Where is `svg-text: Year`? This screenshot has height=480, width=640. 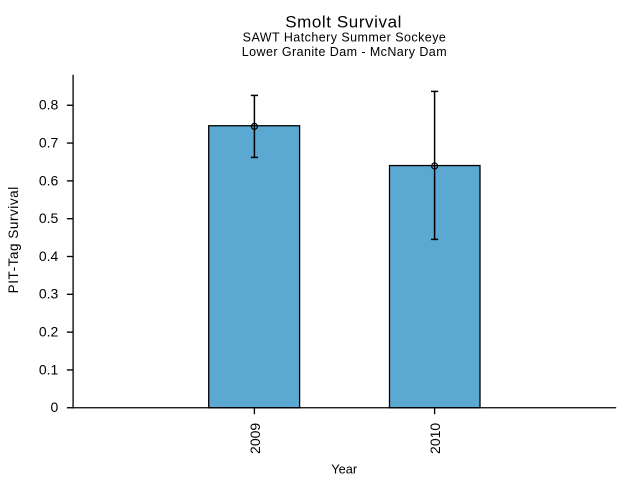
svg-text: Year is located at coordinates (344, 468).